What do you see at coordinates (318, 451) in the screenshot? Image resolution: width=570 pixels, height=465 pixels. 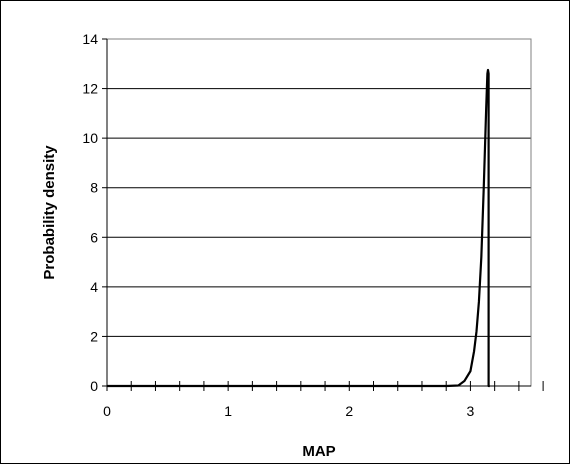 I see `x-axis-title: MAP` at bounding box center [318, 451].